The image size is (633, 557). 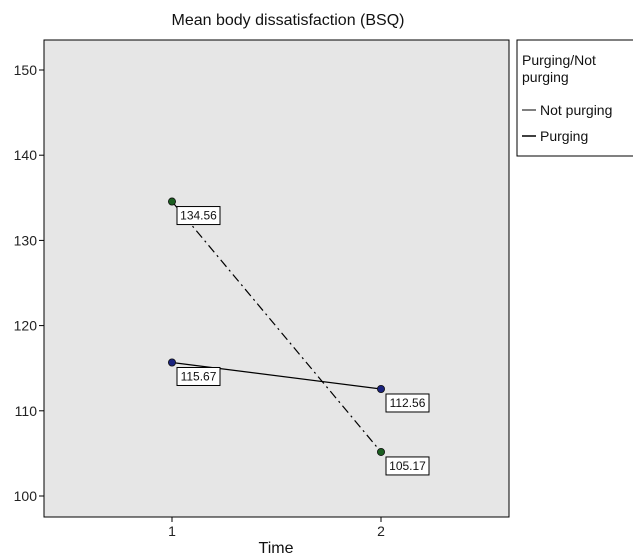 I want to click on x-tick-label: 2, so click(x=381, y=531).